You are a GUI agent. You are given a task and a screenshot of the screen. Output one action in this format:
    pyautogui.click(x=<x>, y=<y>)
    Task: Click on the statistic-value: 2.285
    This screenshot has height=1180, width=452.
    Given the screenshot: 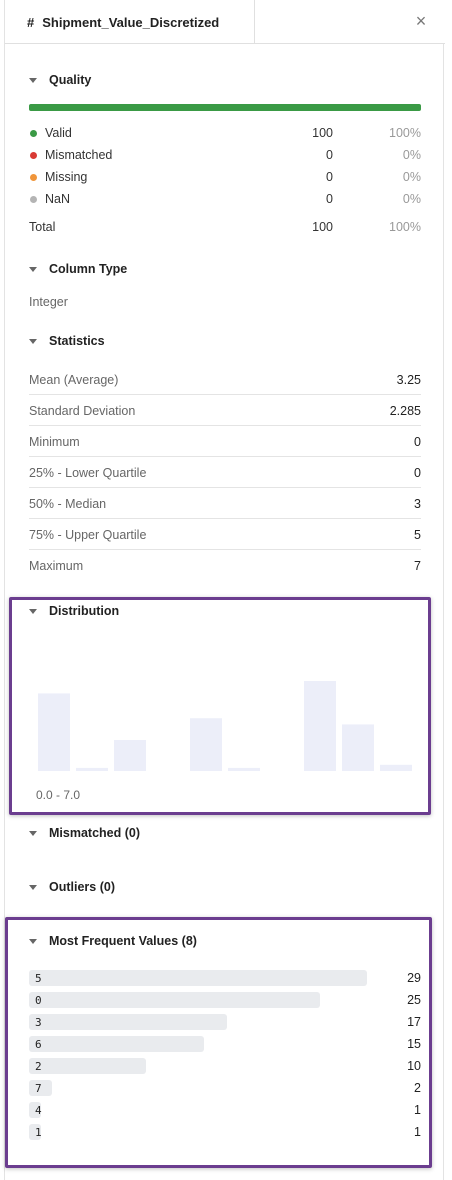 What is the action you would take?
    pyautogui.click(x=405, y=411)
    